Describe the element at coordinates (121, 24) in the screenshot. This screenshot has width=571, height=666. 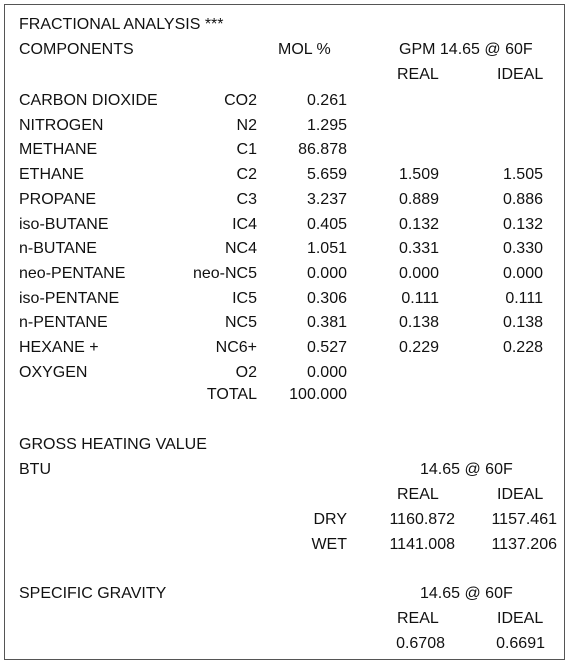
I see `report-title: FRACTIONAL ANALYSIS ***` at that location.